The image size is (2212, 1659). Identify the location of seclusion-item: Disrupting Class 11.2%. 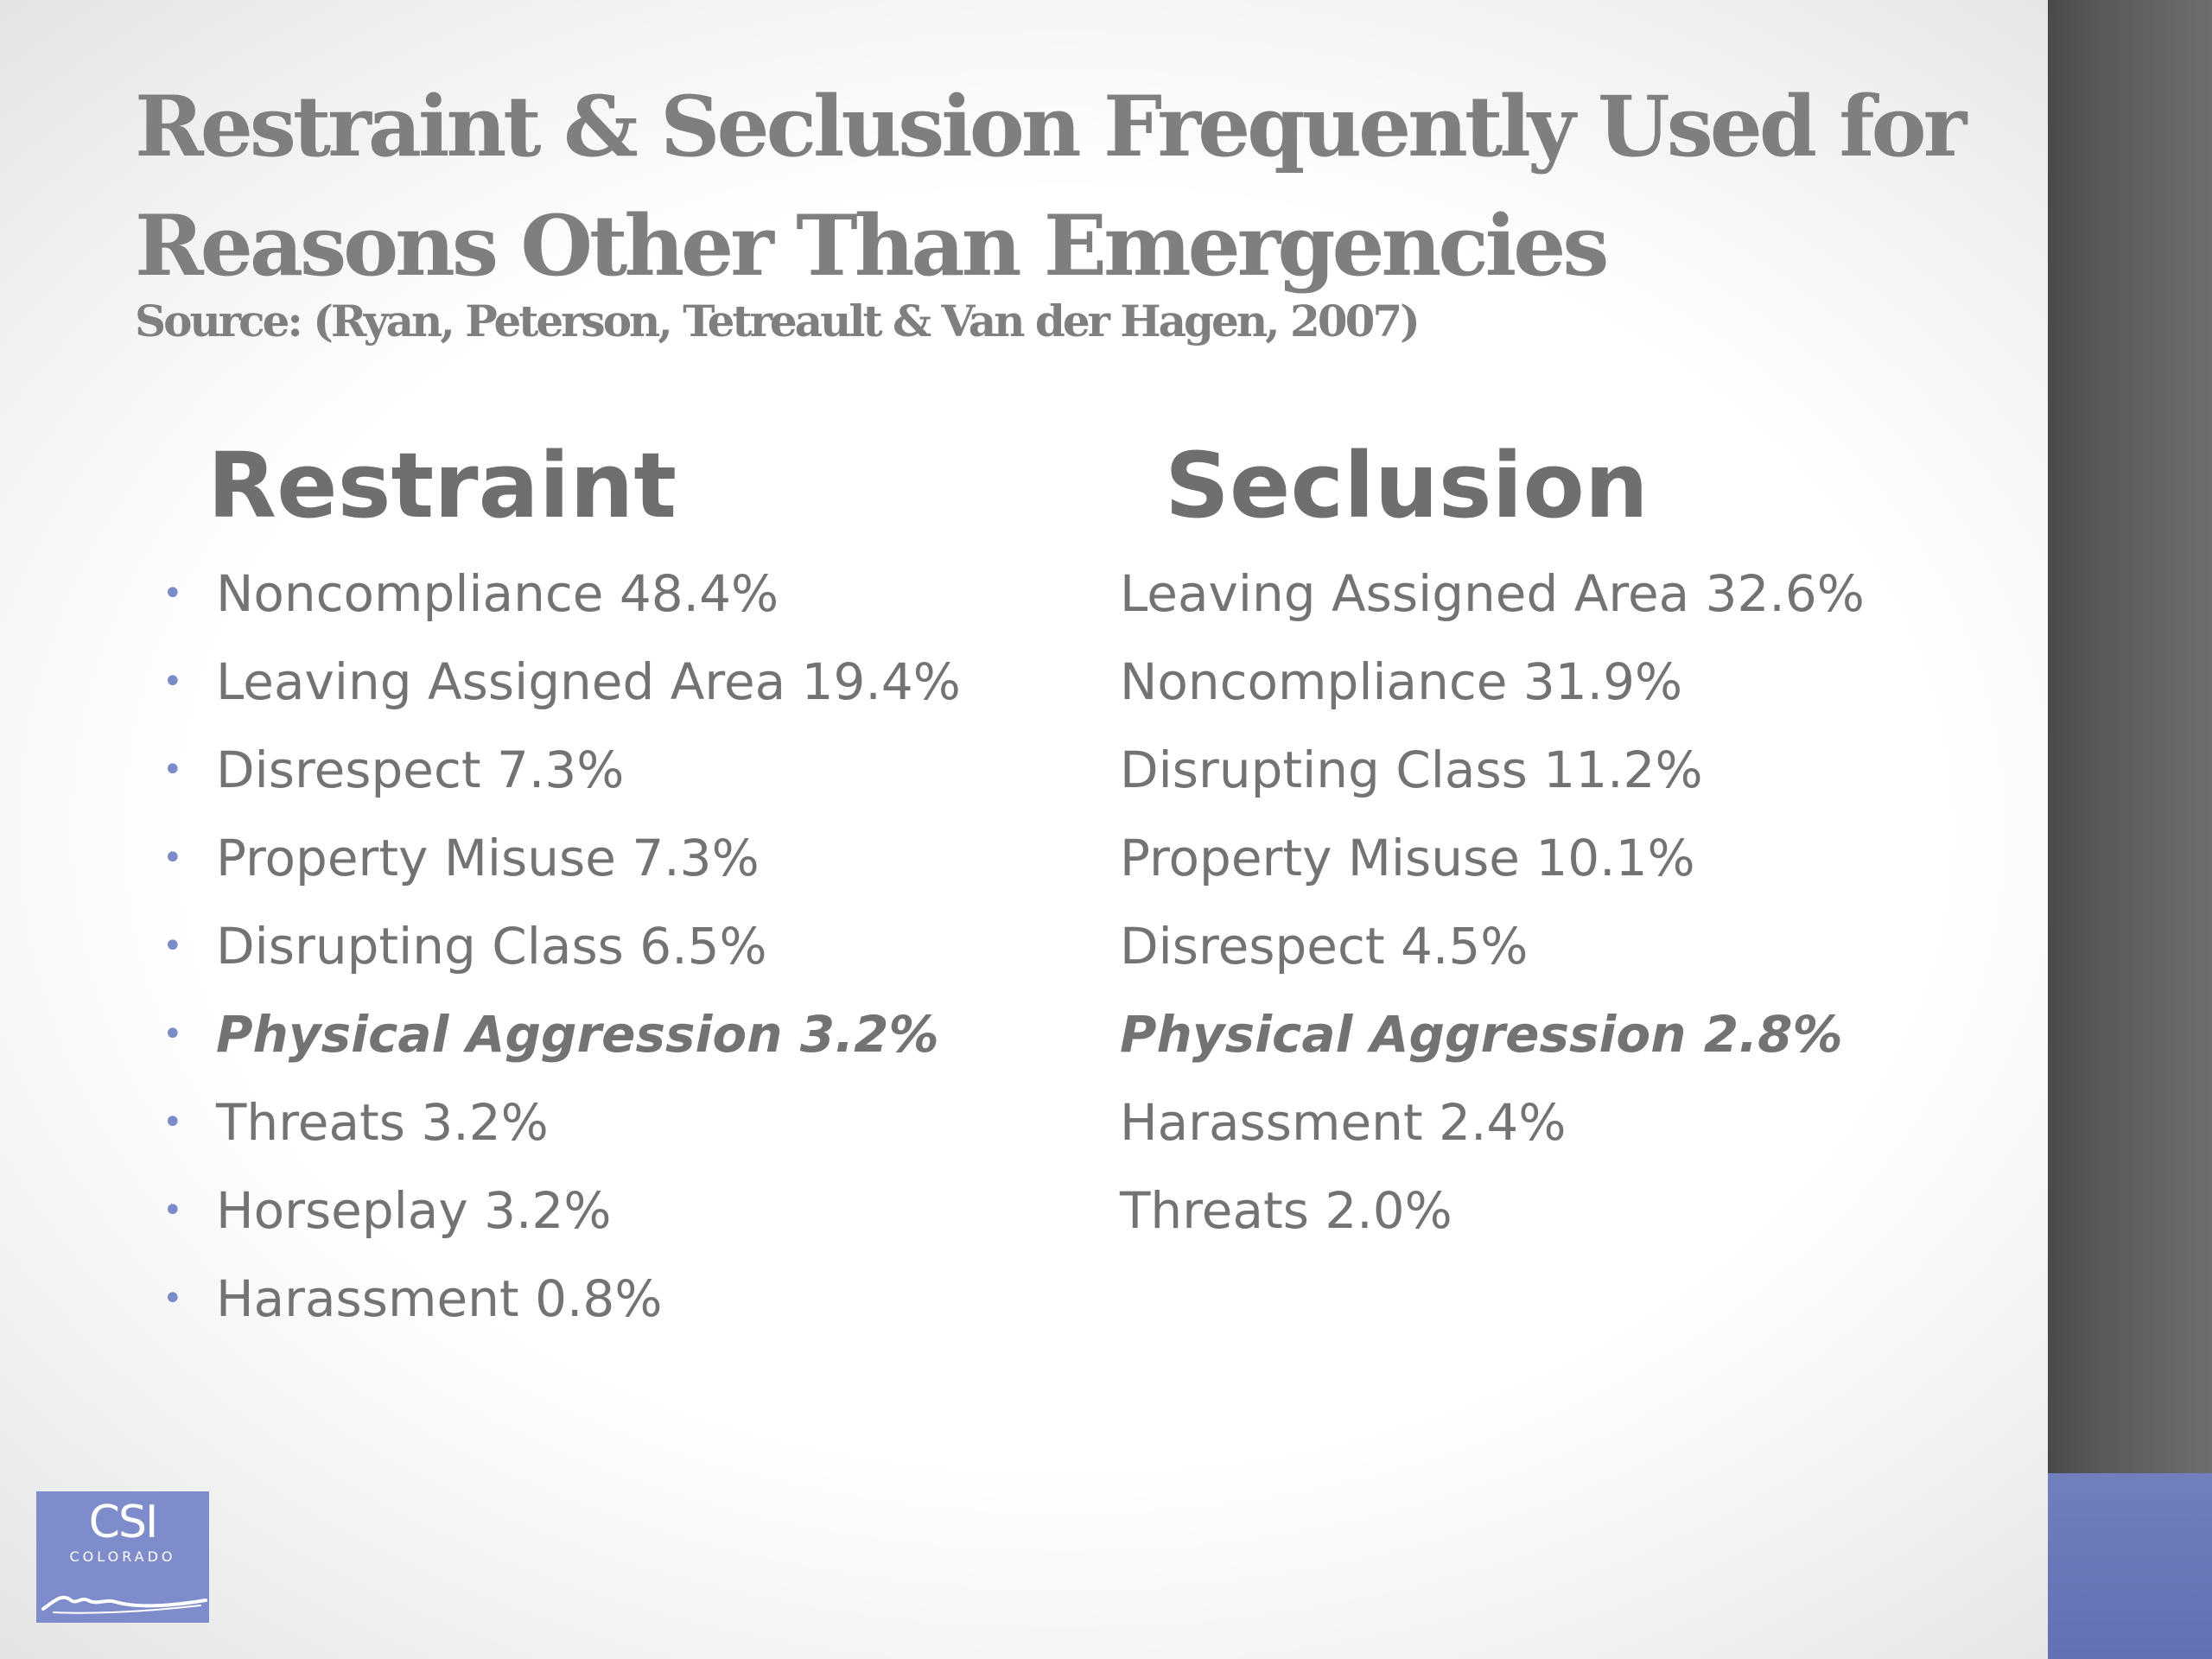
(1411, 770).